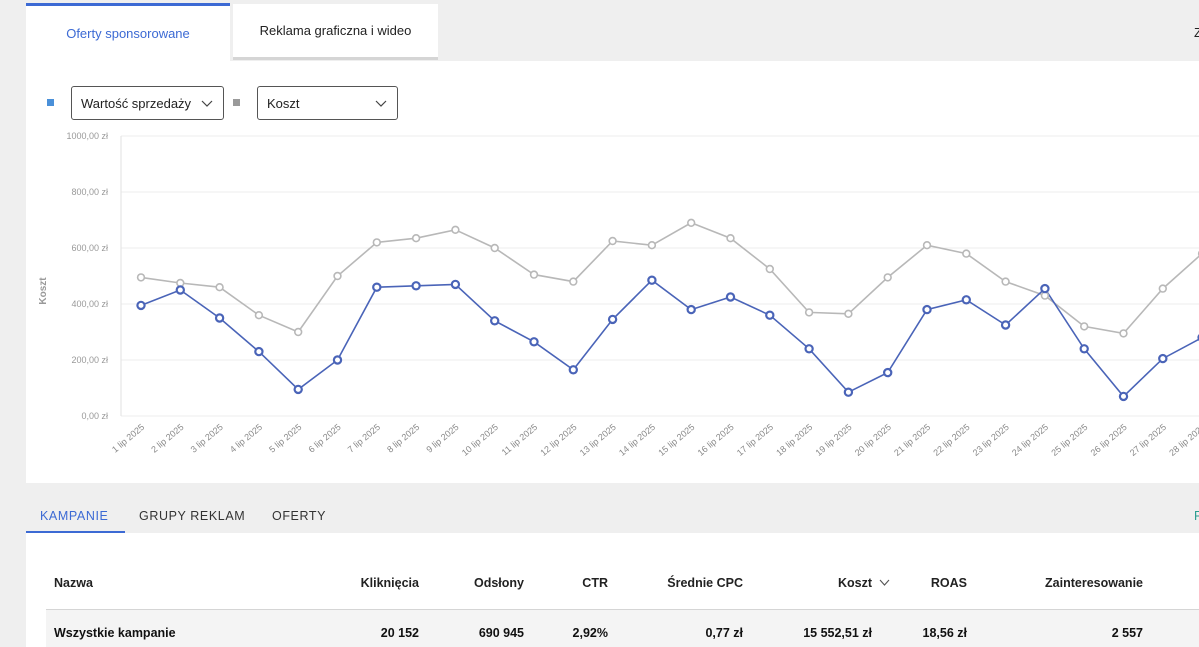  I want to click on x-tick-label: 11 lip 2025, so click(520, 440).